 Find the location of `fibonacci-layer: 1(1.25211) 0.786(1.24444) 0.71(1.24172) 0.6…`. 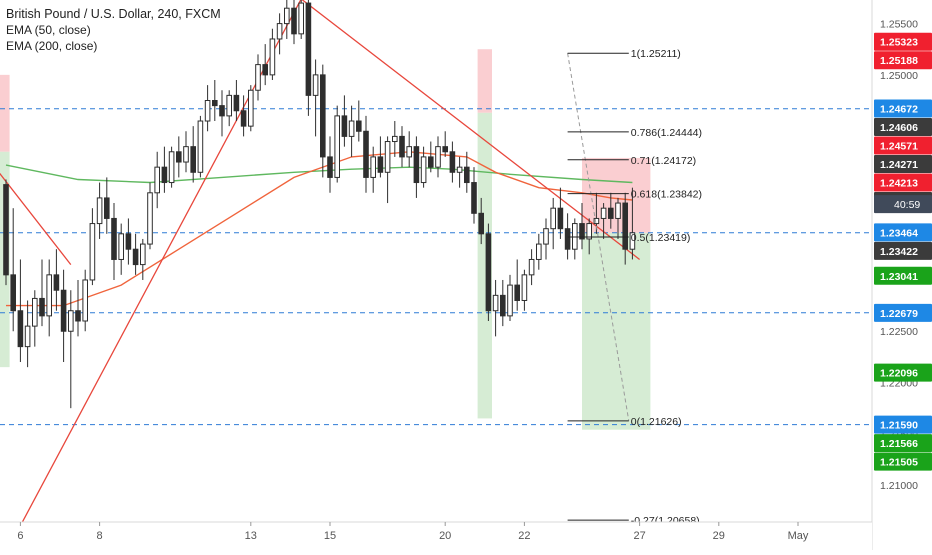

fibonacci-layer: 1(1.25211) 0.786(1.24444) 0.71(1.24172) 0.6… is located at coordinates (634, 287).